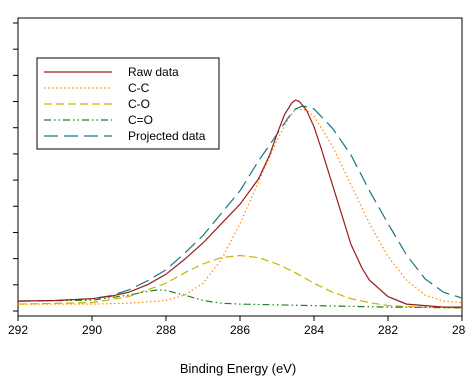 Image resolution: width=466 pixels, height=377 pixels. Describe the element at coordinates (167, 136) in the screenshot. I see `legend-label: Projected data` at that location.